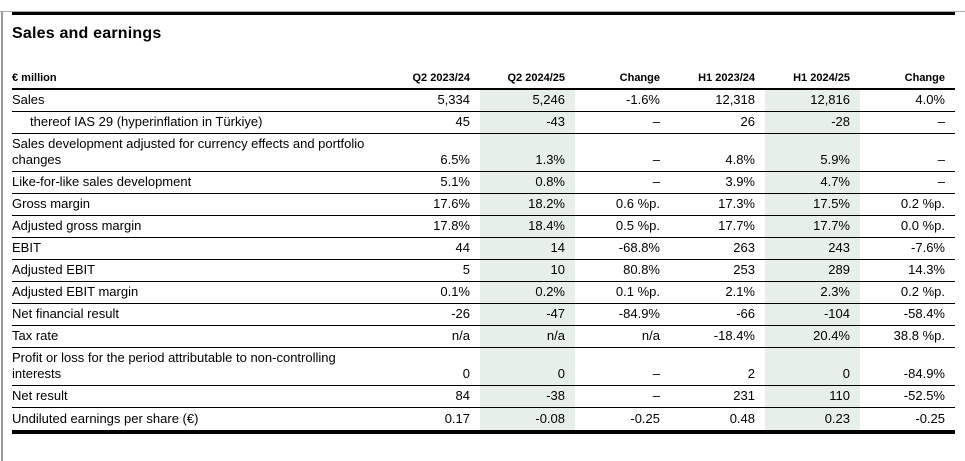 The width and height of the screenshot is (965, 461). What do you see at coordinates (717, 182) in the screenshot?
I see `cell-value: 3.9%` at bounding box center [717, 182].